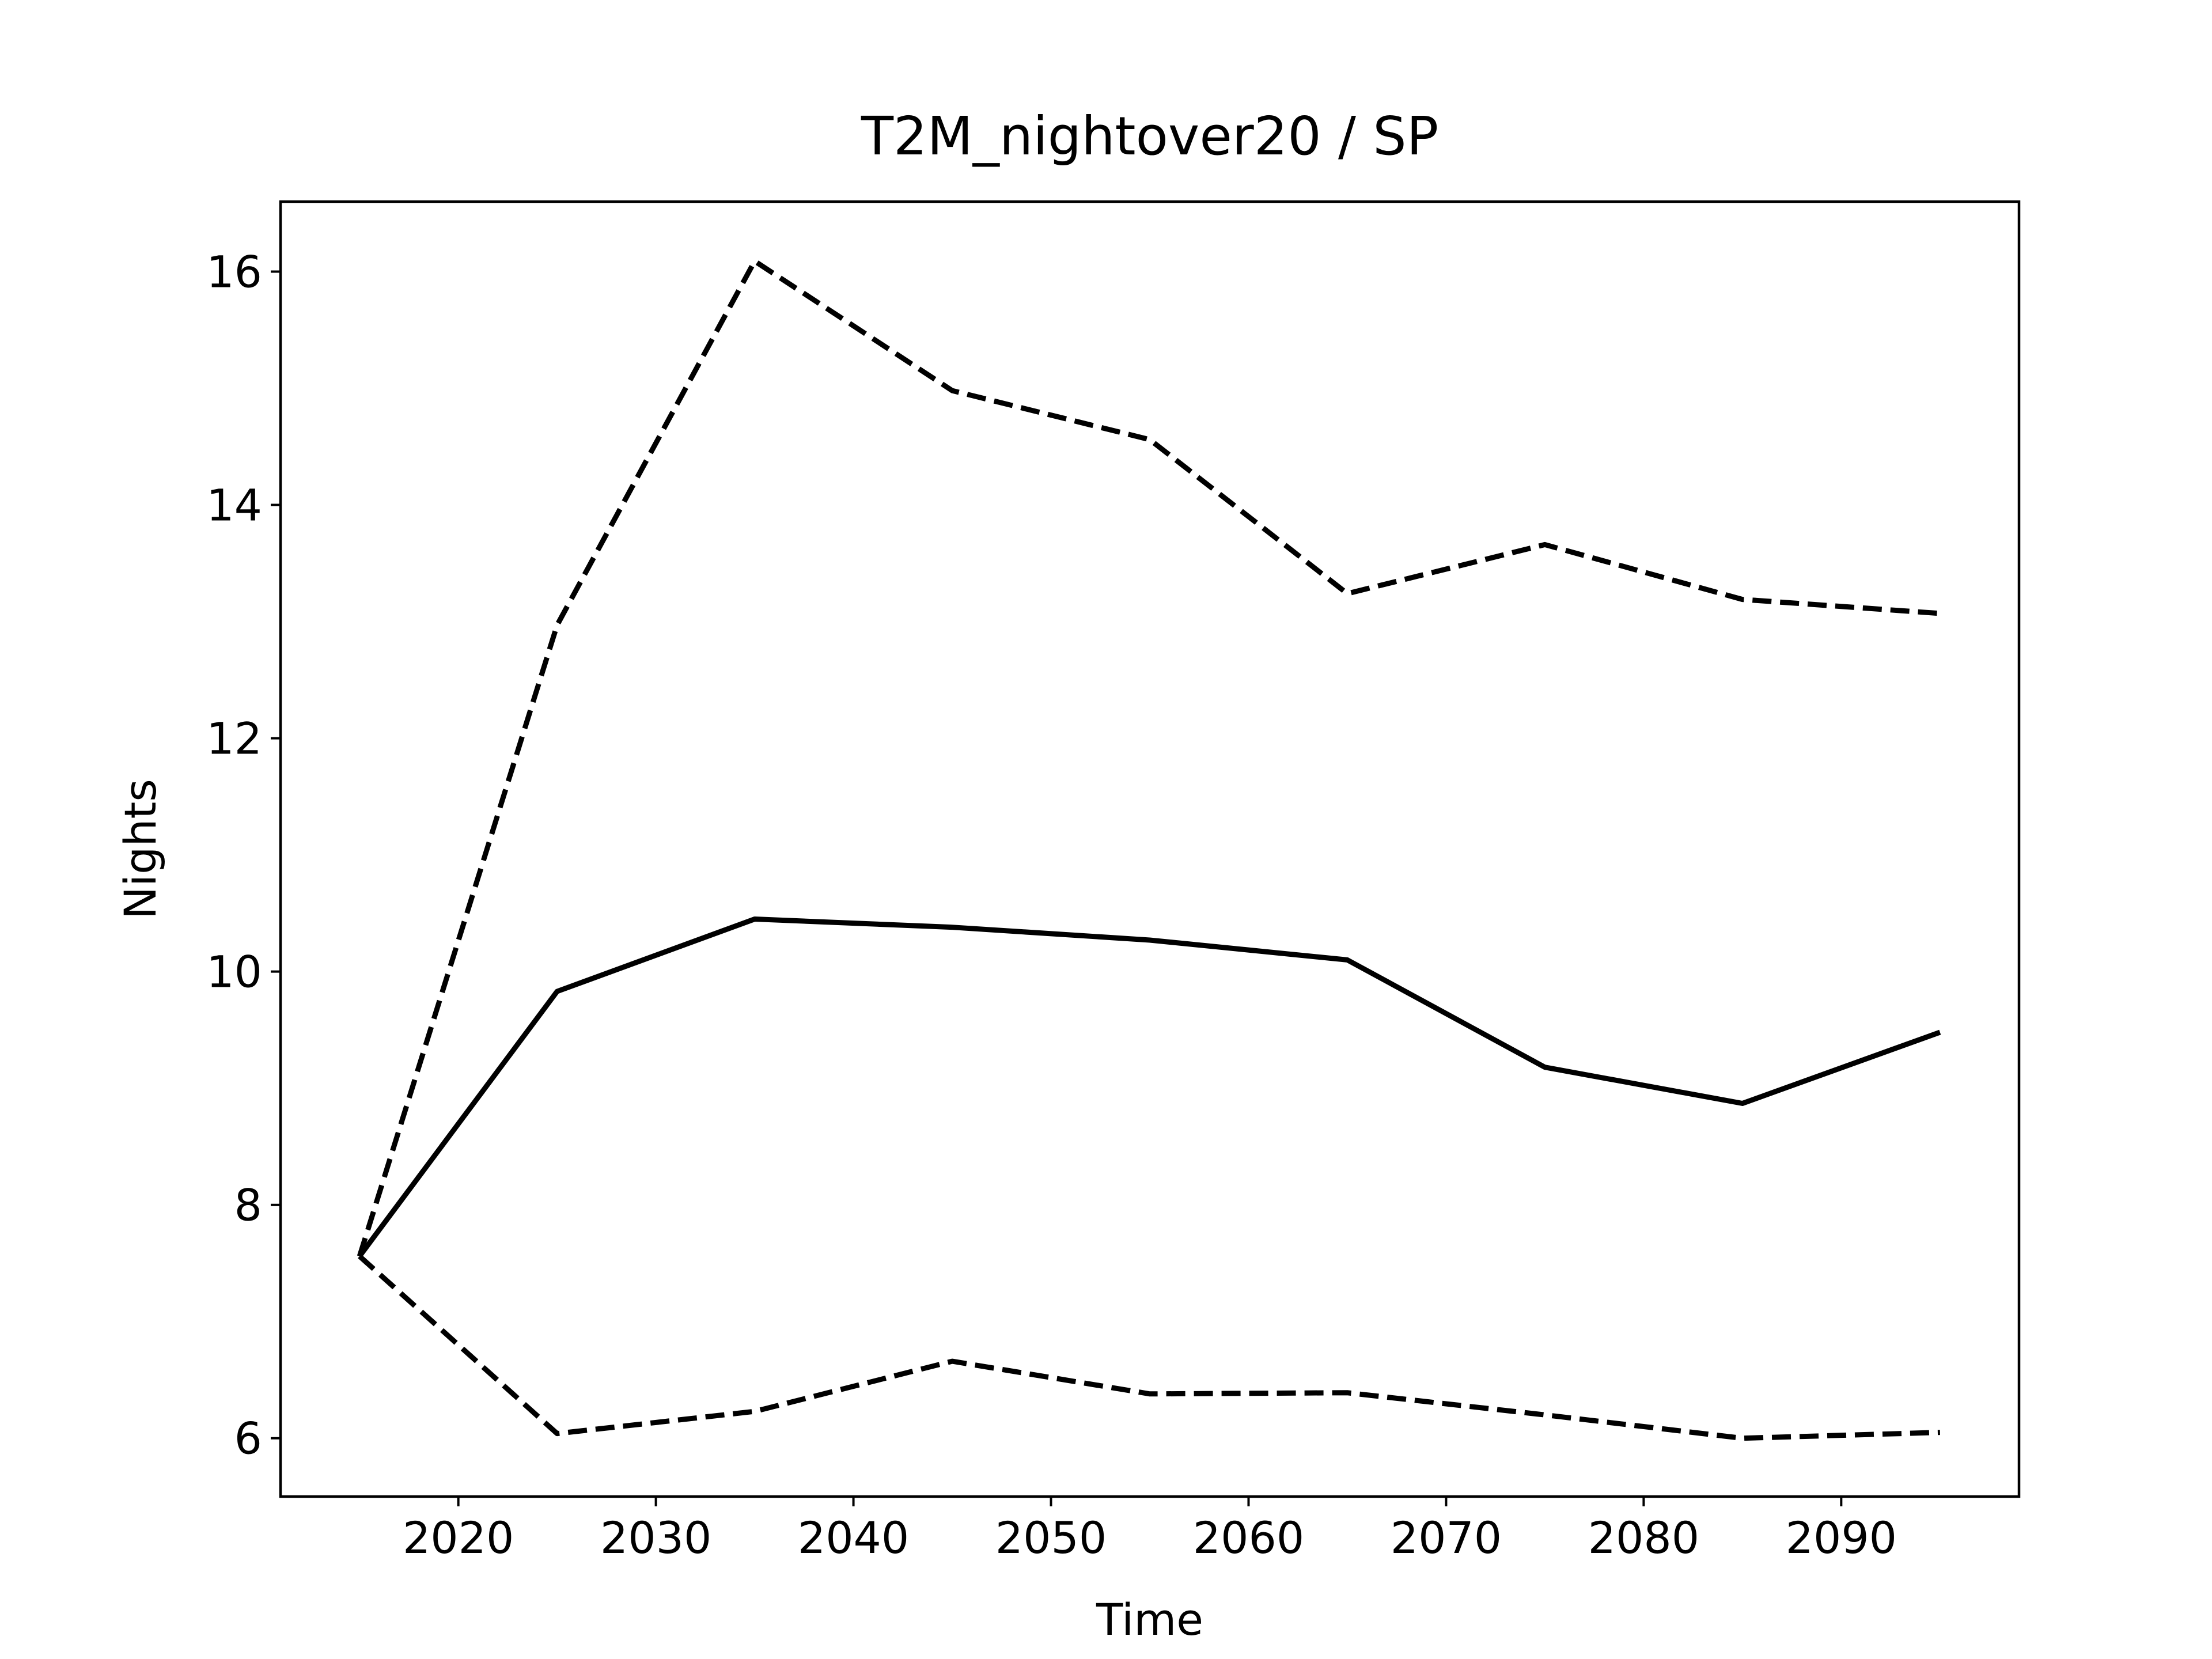 The image size is (2212, 1659). Describe the element at coordinates (458, 1537) in the screenshot. I see `x-tick-label: 2020` at that location.